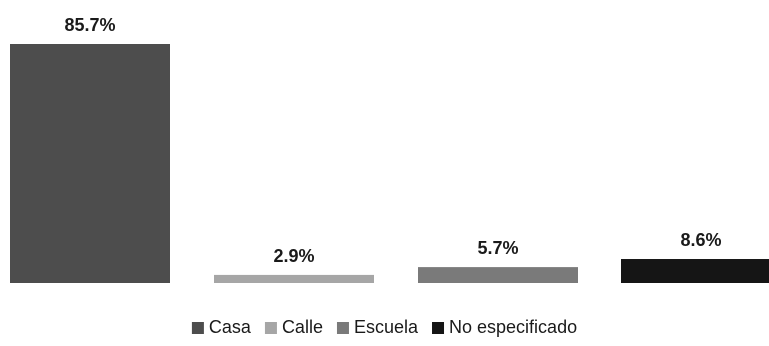 This screenshot has width=769, height=346. Describe the element at coordinates (230, 327) in the screenshot. I see `legend-label-casa: Casa` at that location.